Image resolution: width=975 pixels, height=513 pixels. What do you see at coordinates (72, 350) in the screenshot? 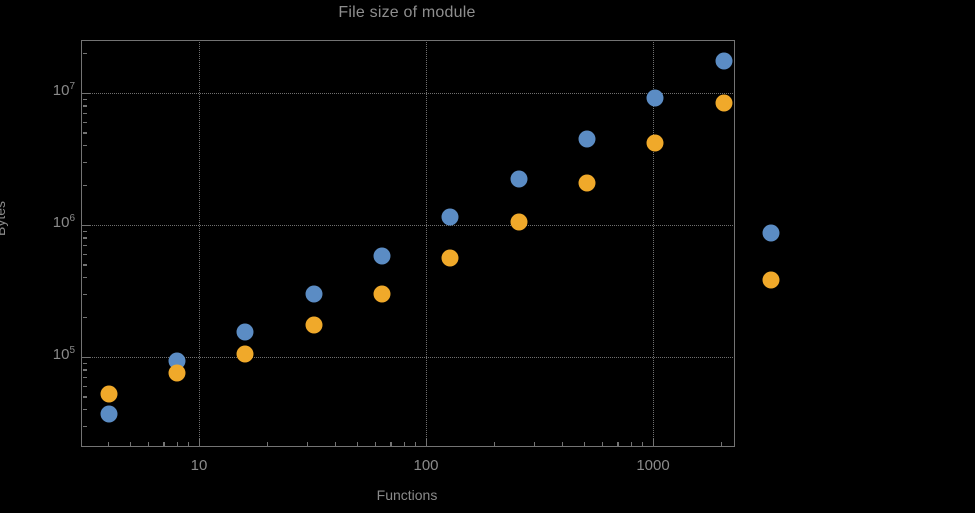
I see `y-tick-label-exponent: 5` at bounding box center [72, 350].